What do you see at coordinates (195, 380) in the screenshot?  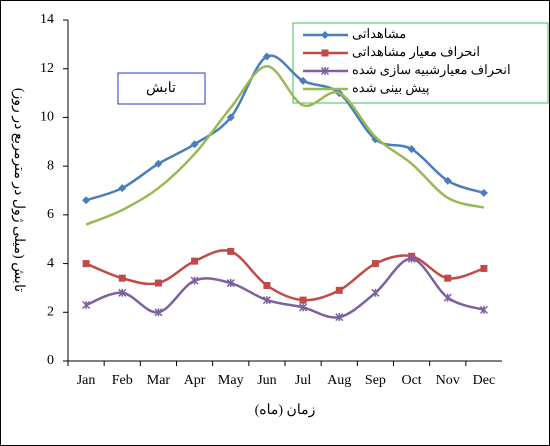 I see `x-tick-label: Apr` at bounding box center [195, 380].